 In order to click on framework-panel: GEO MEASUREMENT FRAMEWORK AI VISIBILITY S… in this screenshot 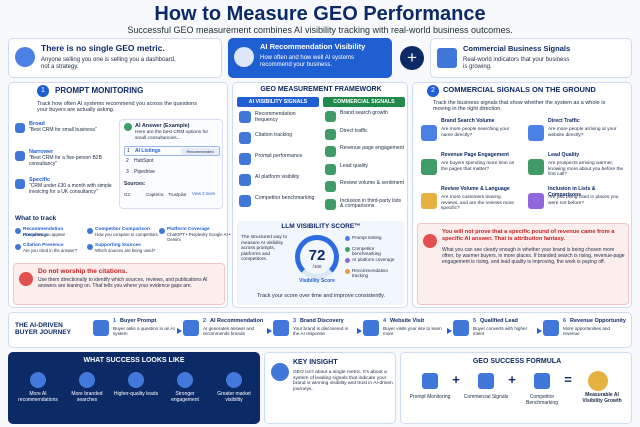, I will do `click(320, 195)`.